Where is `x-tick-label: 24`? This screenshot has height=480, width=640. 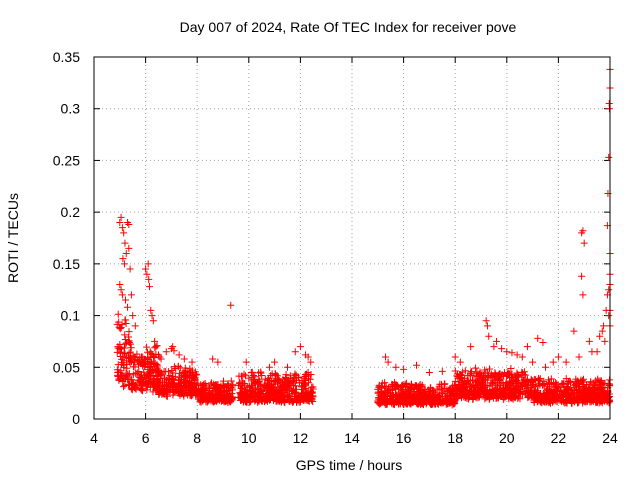
x-tick-label: 24 is located at coordinates (610, 438).